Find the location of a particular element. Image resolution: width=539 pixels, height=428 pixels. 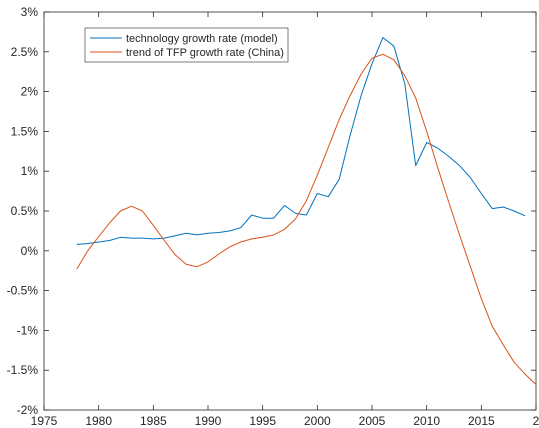

x-tick-label: 2005 is located at coordinates (372, 421).